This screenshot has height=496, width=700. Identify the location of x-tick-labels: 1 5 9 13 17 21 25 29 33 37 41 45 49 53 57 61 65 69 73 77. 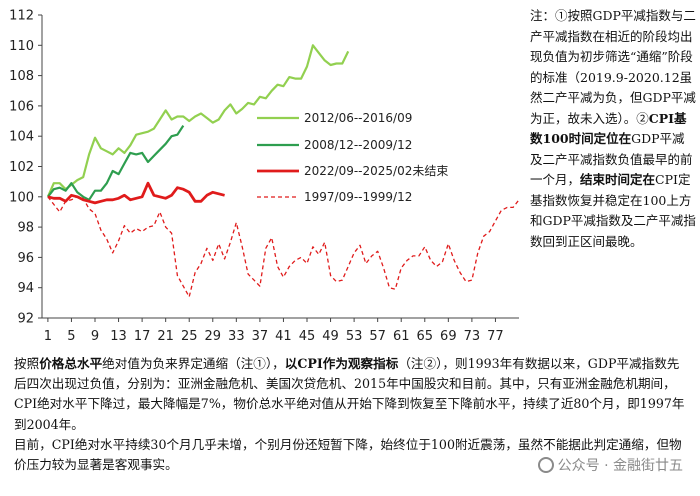
(274, 331).